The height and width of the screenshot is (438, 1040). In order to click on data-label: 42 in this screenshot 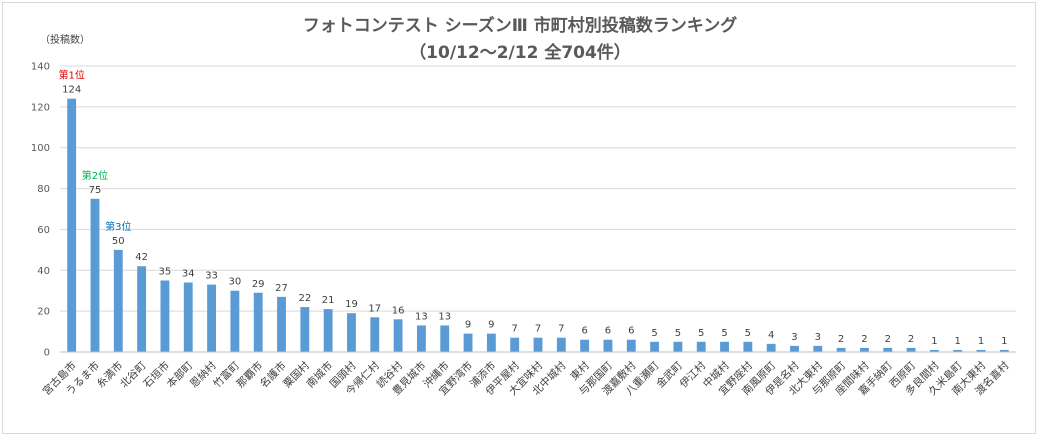, I will do `click(141, 257)`.